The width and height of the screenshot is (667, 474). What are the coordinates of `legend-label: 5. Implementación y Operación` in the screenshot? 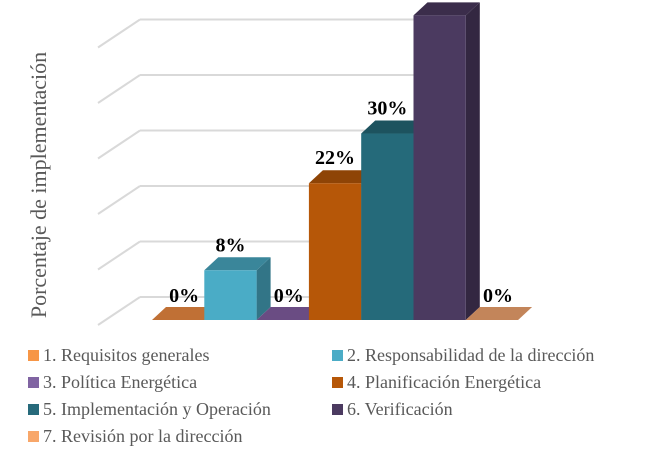 It's located at (157, 409).